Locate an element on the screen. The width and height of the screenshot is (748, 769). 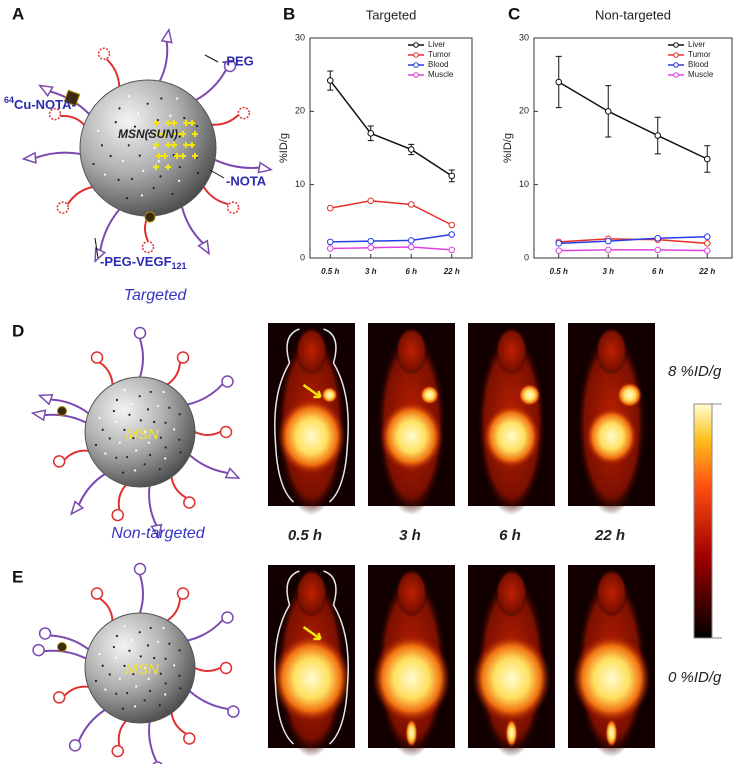
y-axis-label: %ID/g is located at coordinates (284, 148).